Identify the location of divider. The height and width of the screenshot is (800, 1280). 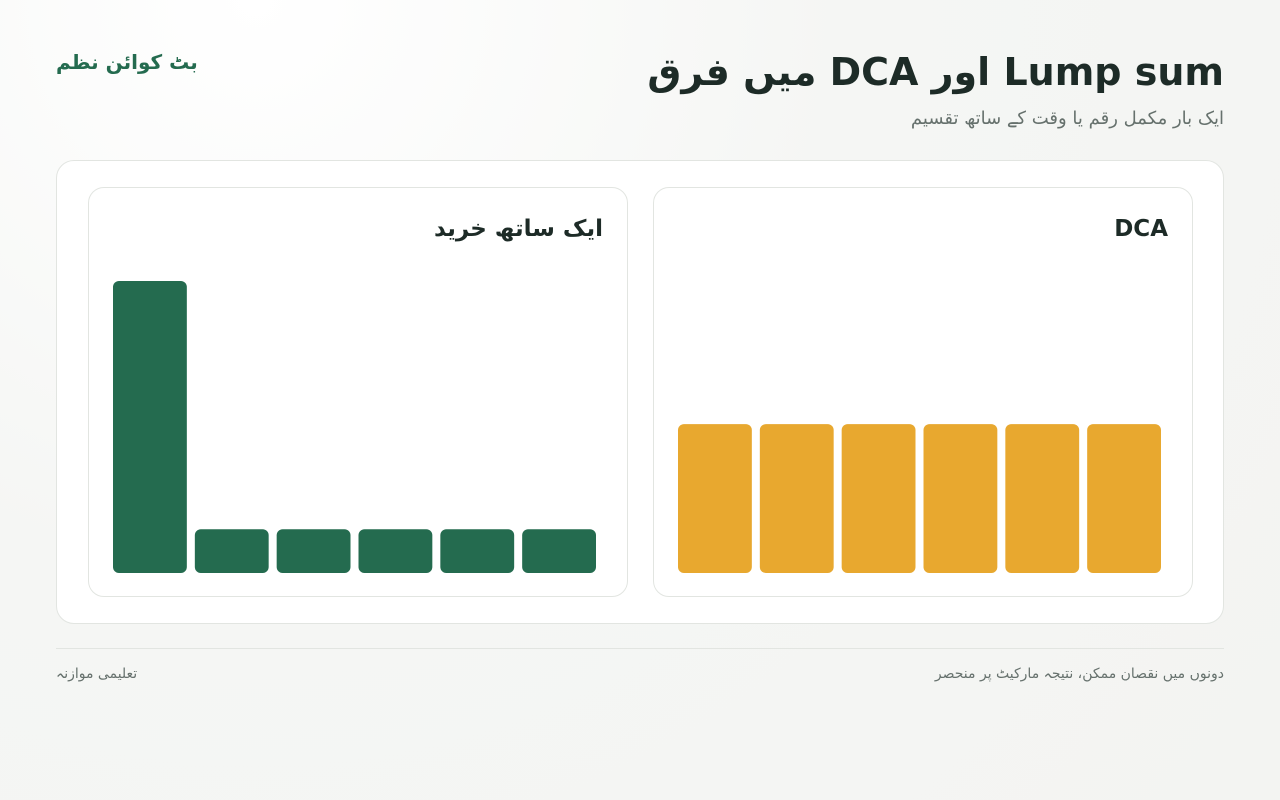
(640, 648).